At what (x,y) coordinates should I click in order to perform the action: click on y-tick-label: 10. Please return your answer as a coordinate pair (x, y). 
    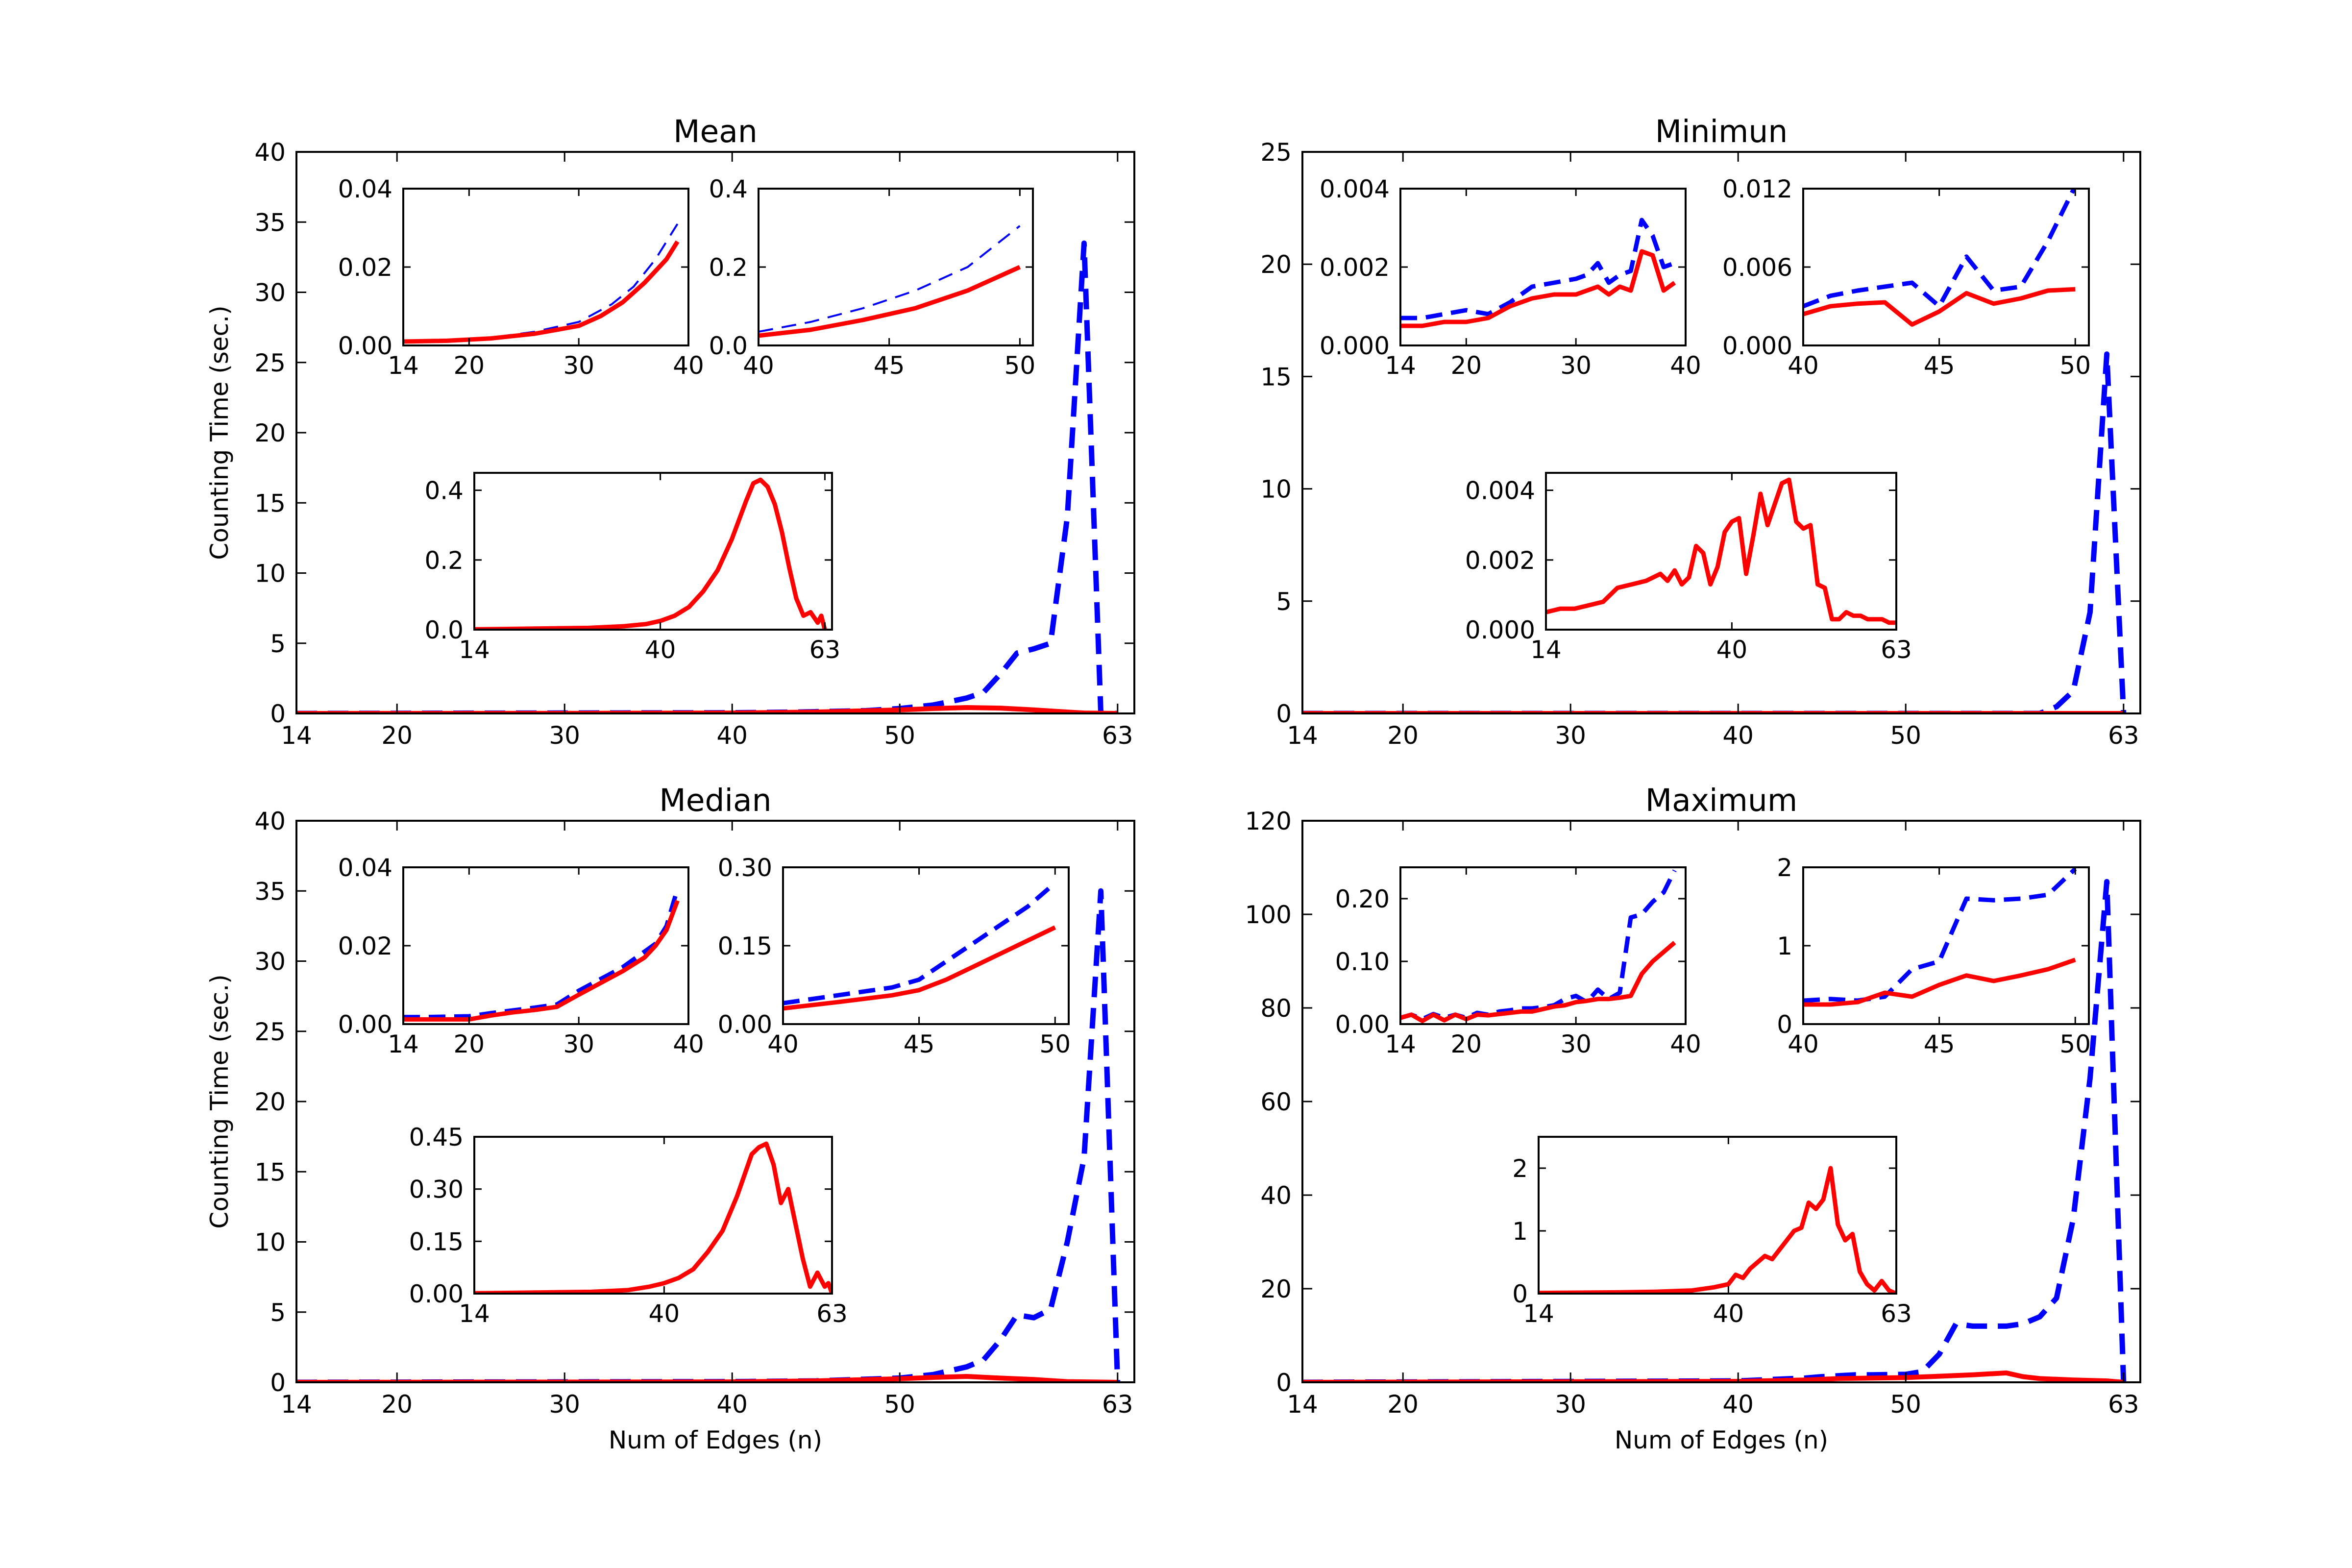
    Looking at the image, I should click on (1276, 489).